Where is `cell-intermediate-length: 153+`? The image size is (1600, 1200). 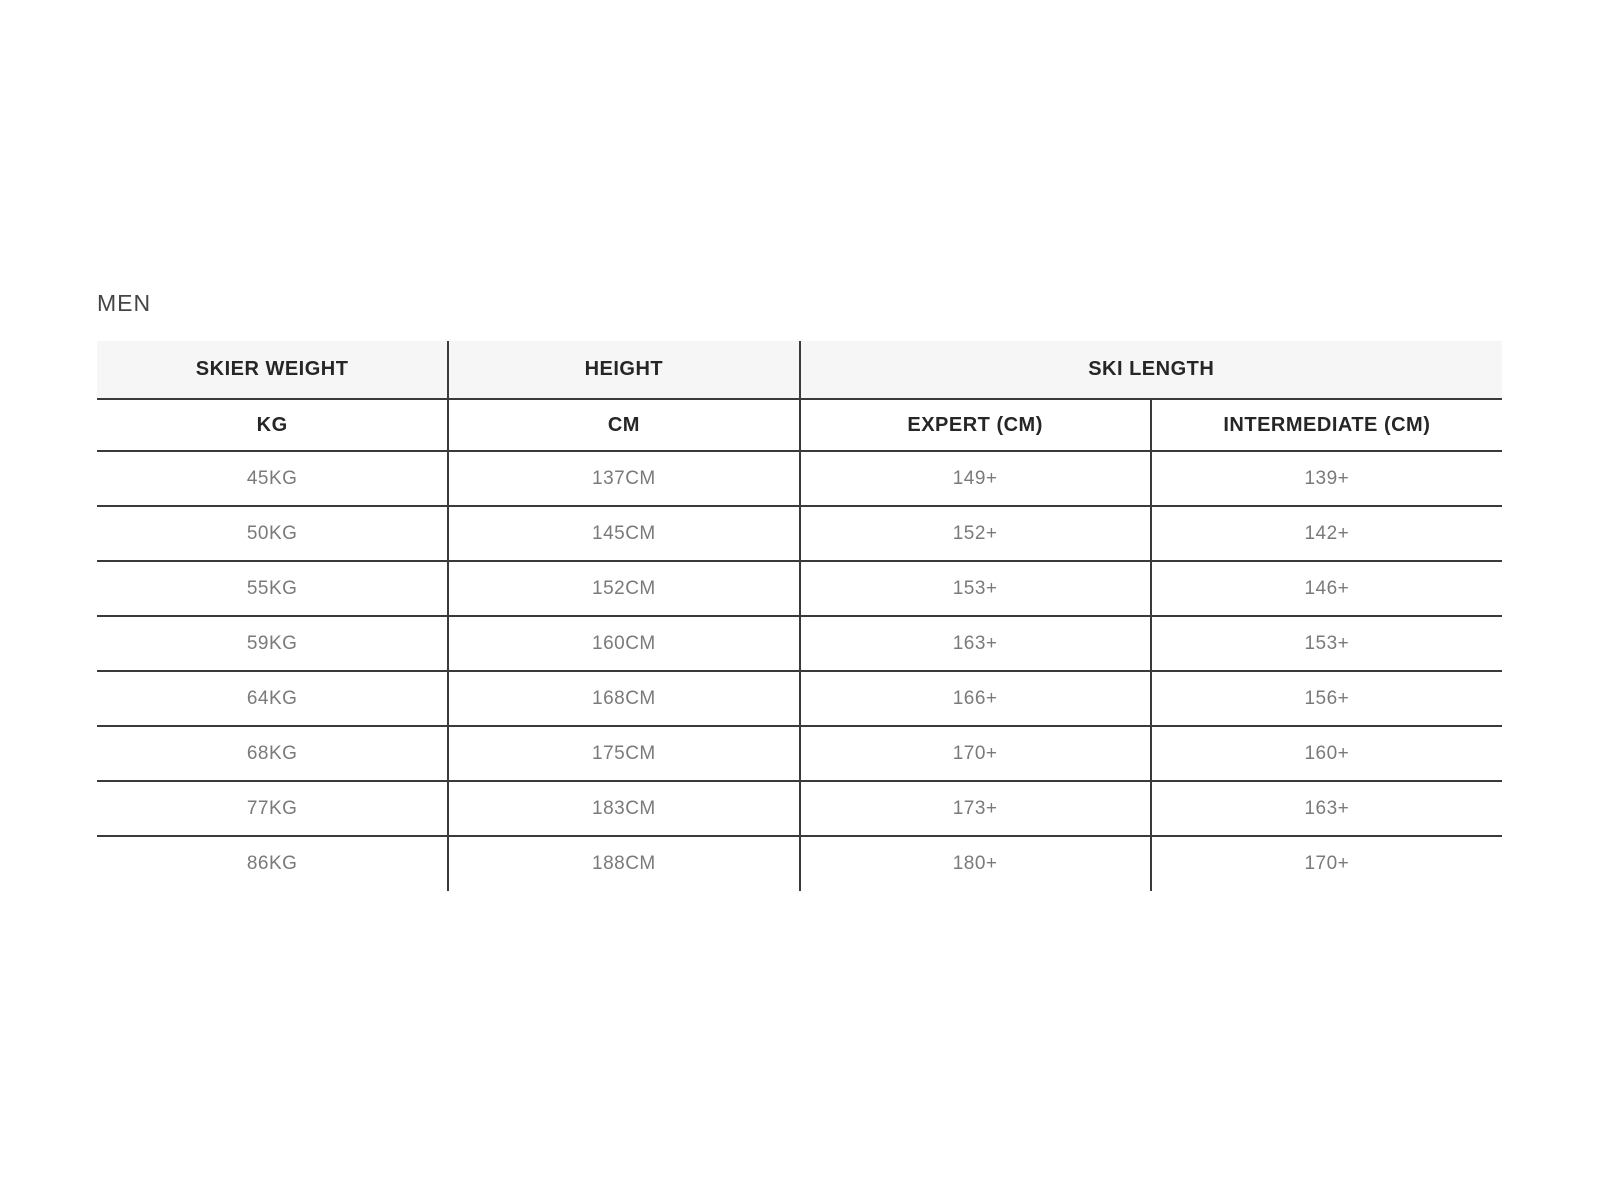 cell-intermediate-length: 153+ is located at coordinates (1325, 643).